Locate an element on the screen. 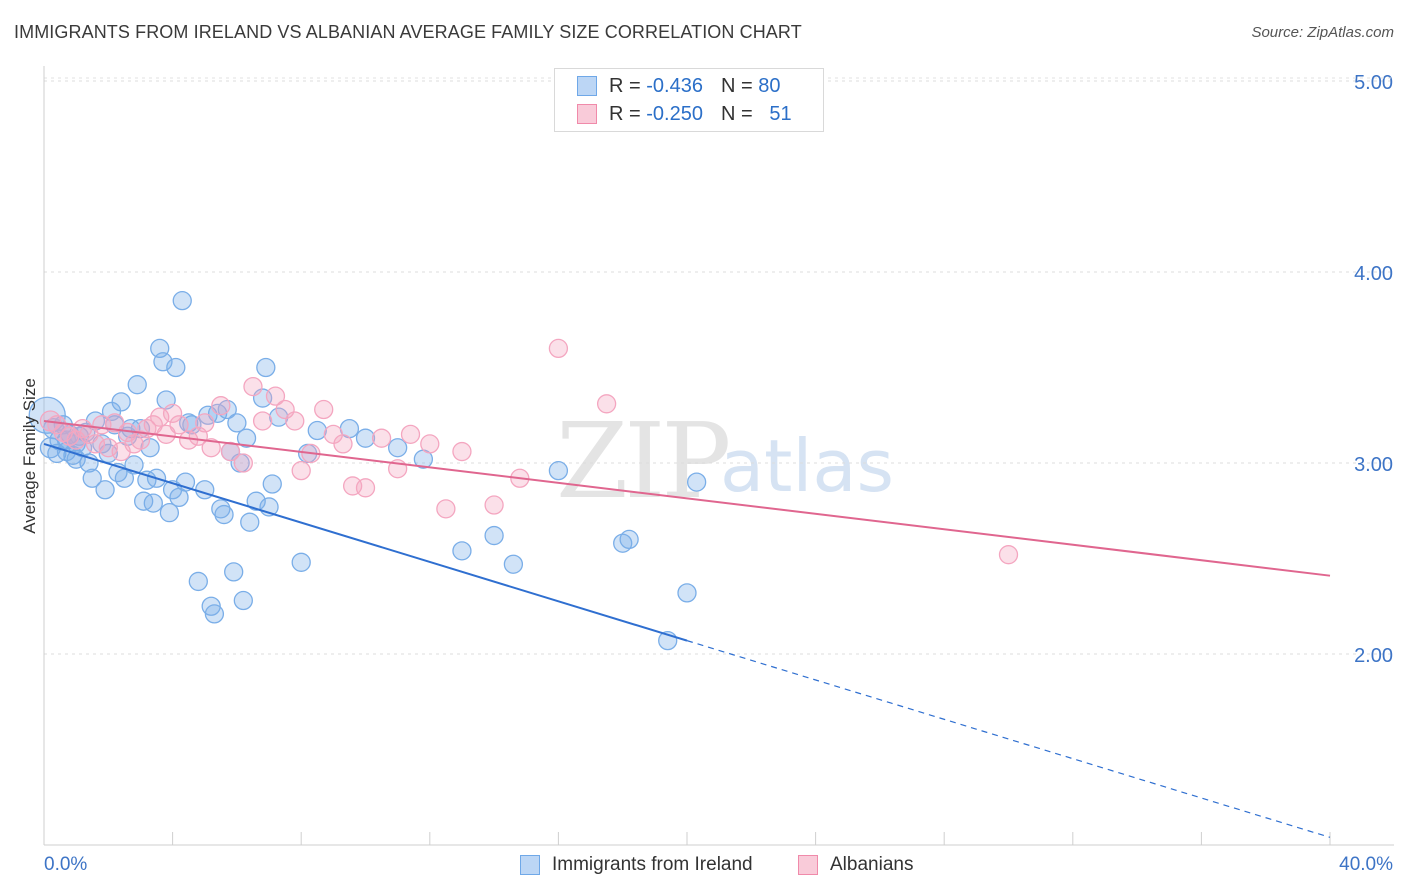 Image resolution: width=1406 pixels, height=892 pixels. bottom-legend-swatch-albanians is located at coordinates (808, 865).